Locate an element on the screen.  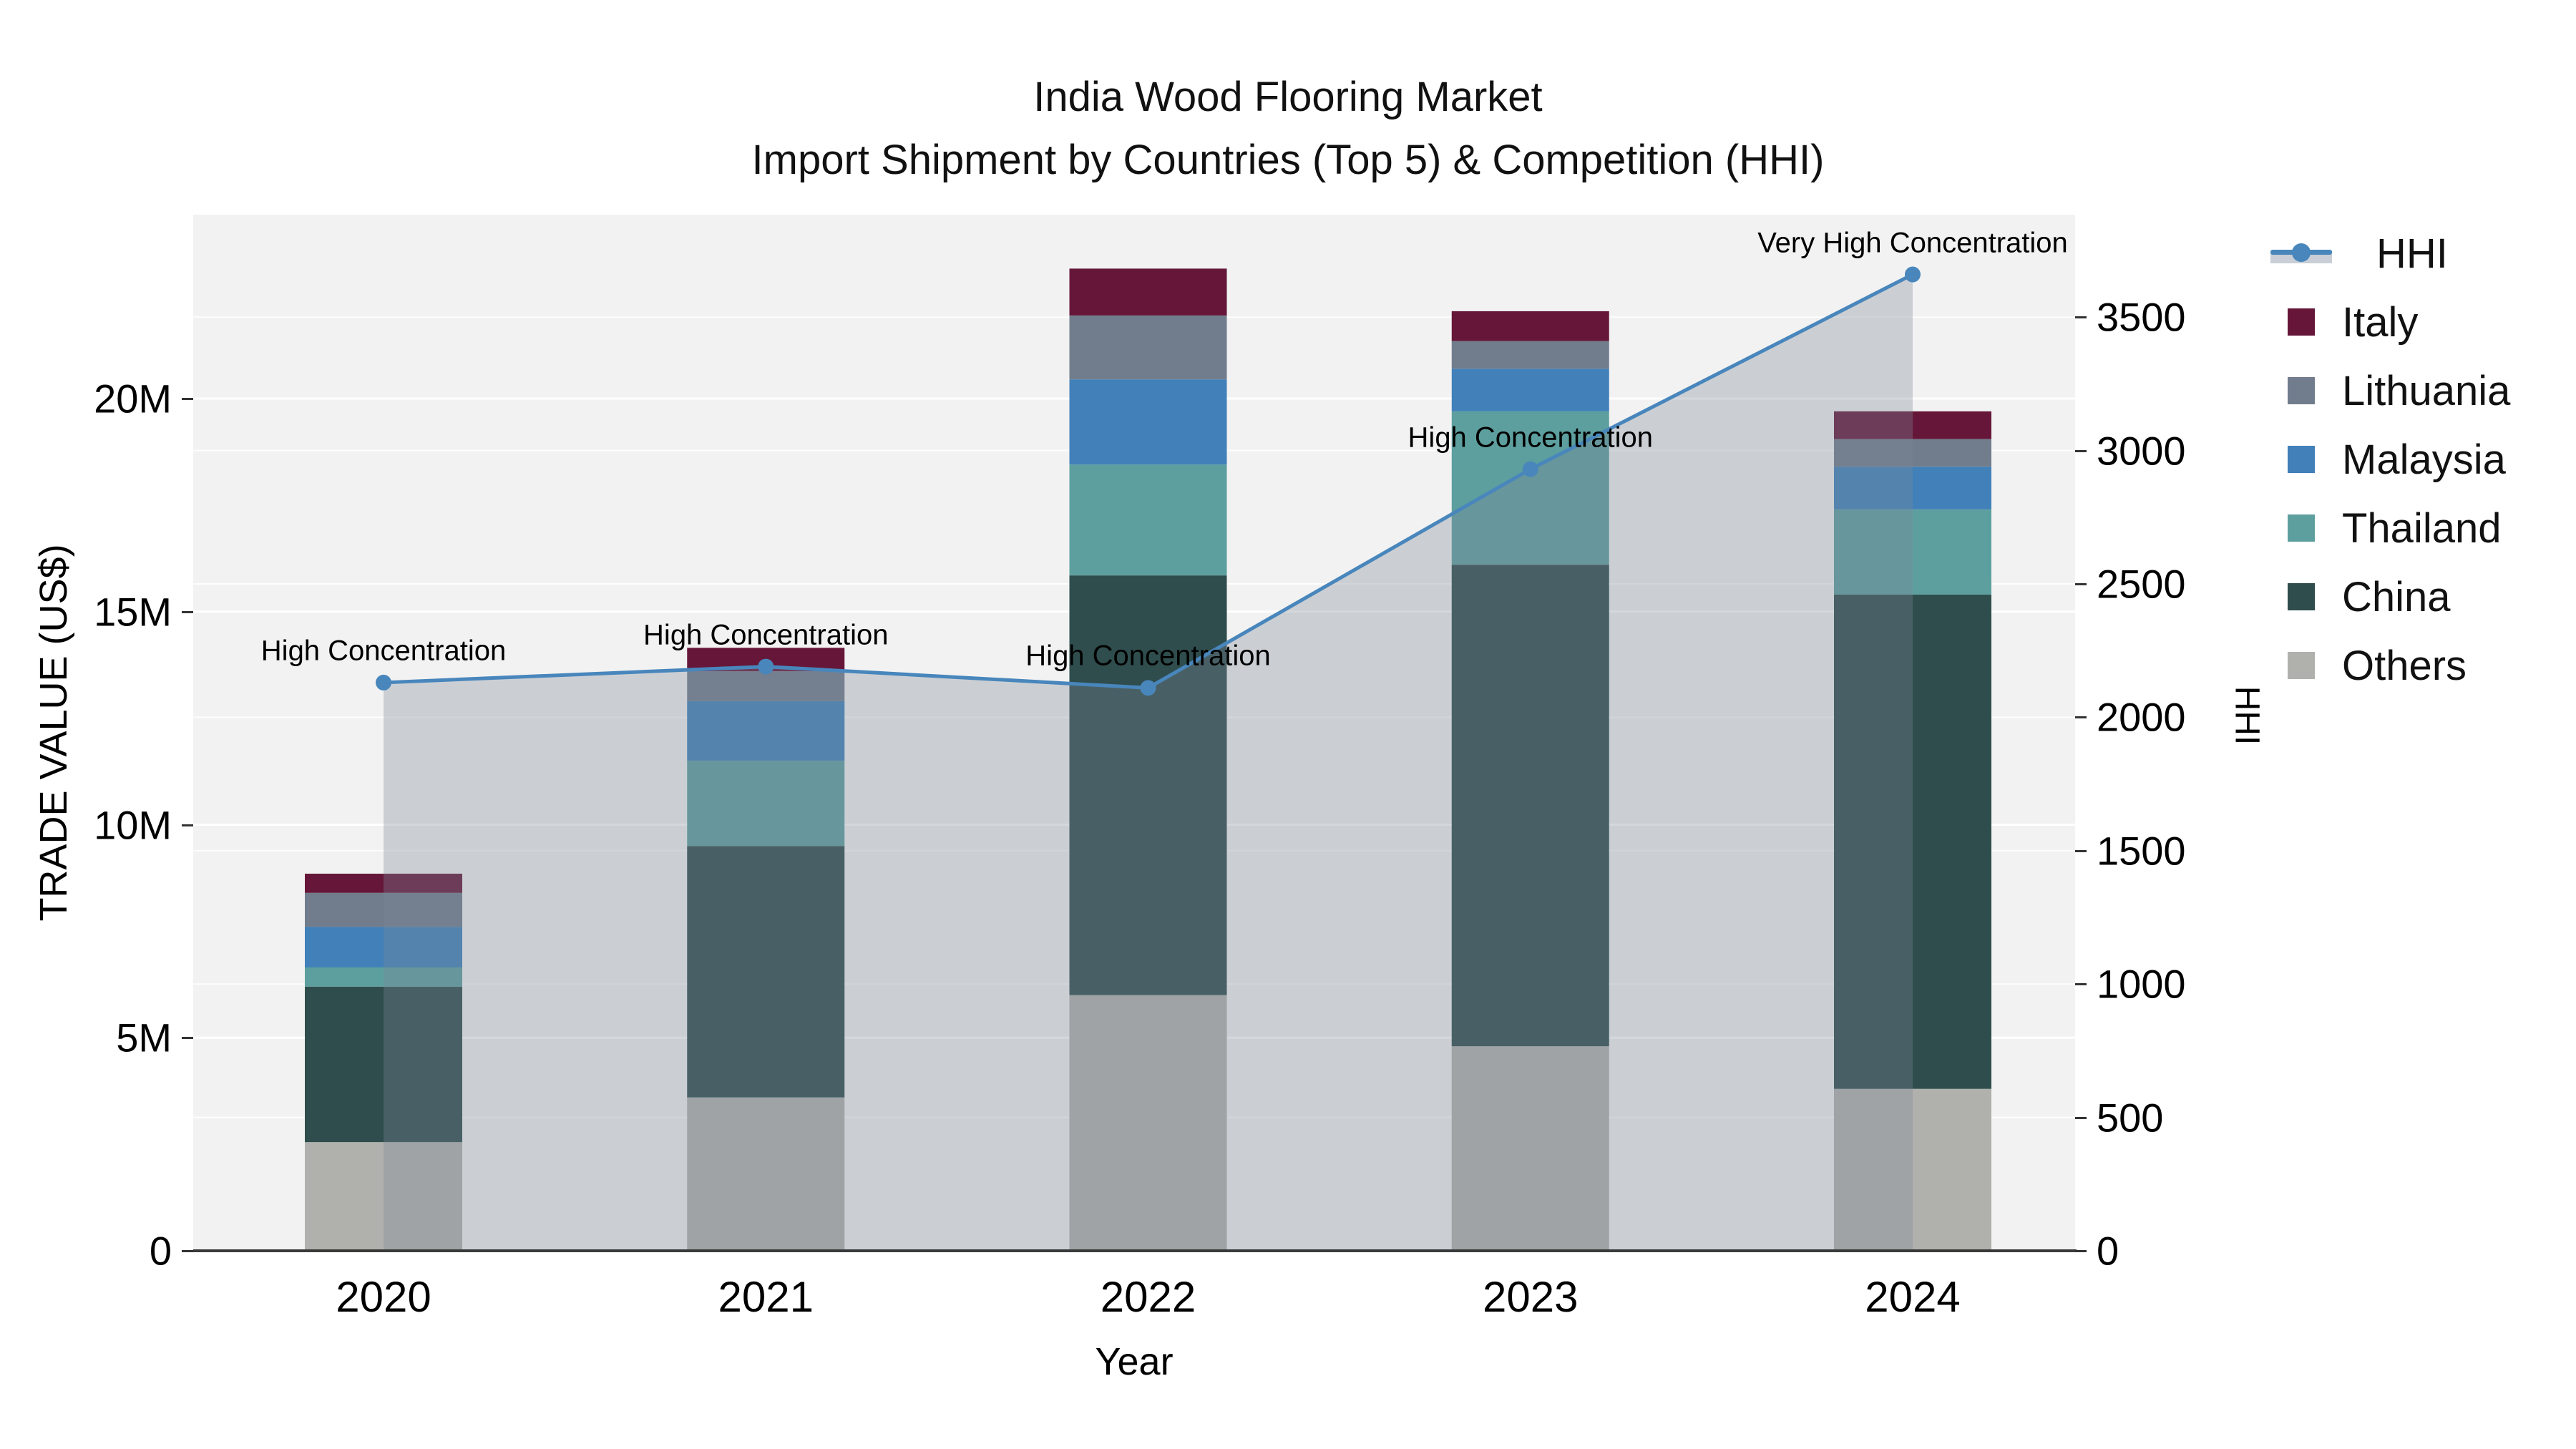
y-left-tick-label: 15M is located at coordinates (133, 612).